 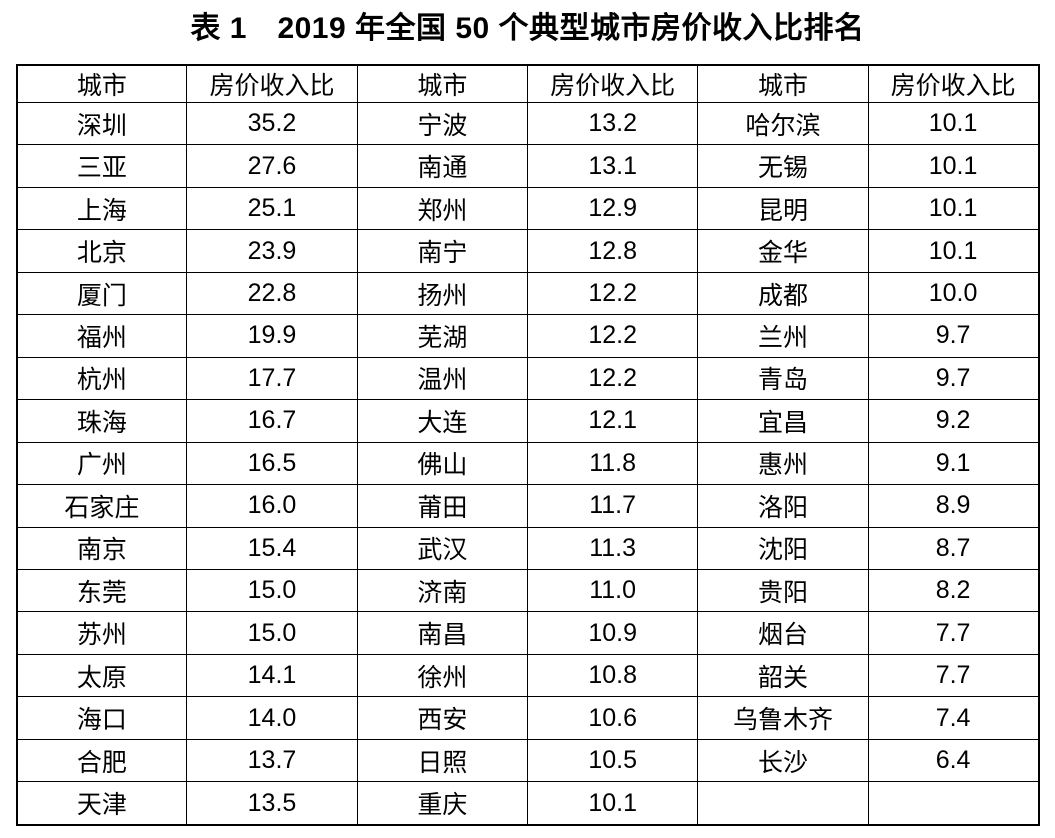 I want to click on ratio-cell: 10.5, so click(x=612, y=760).